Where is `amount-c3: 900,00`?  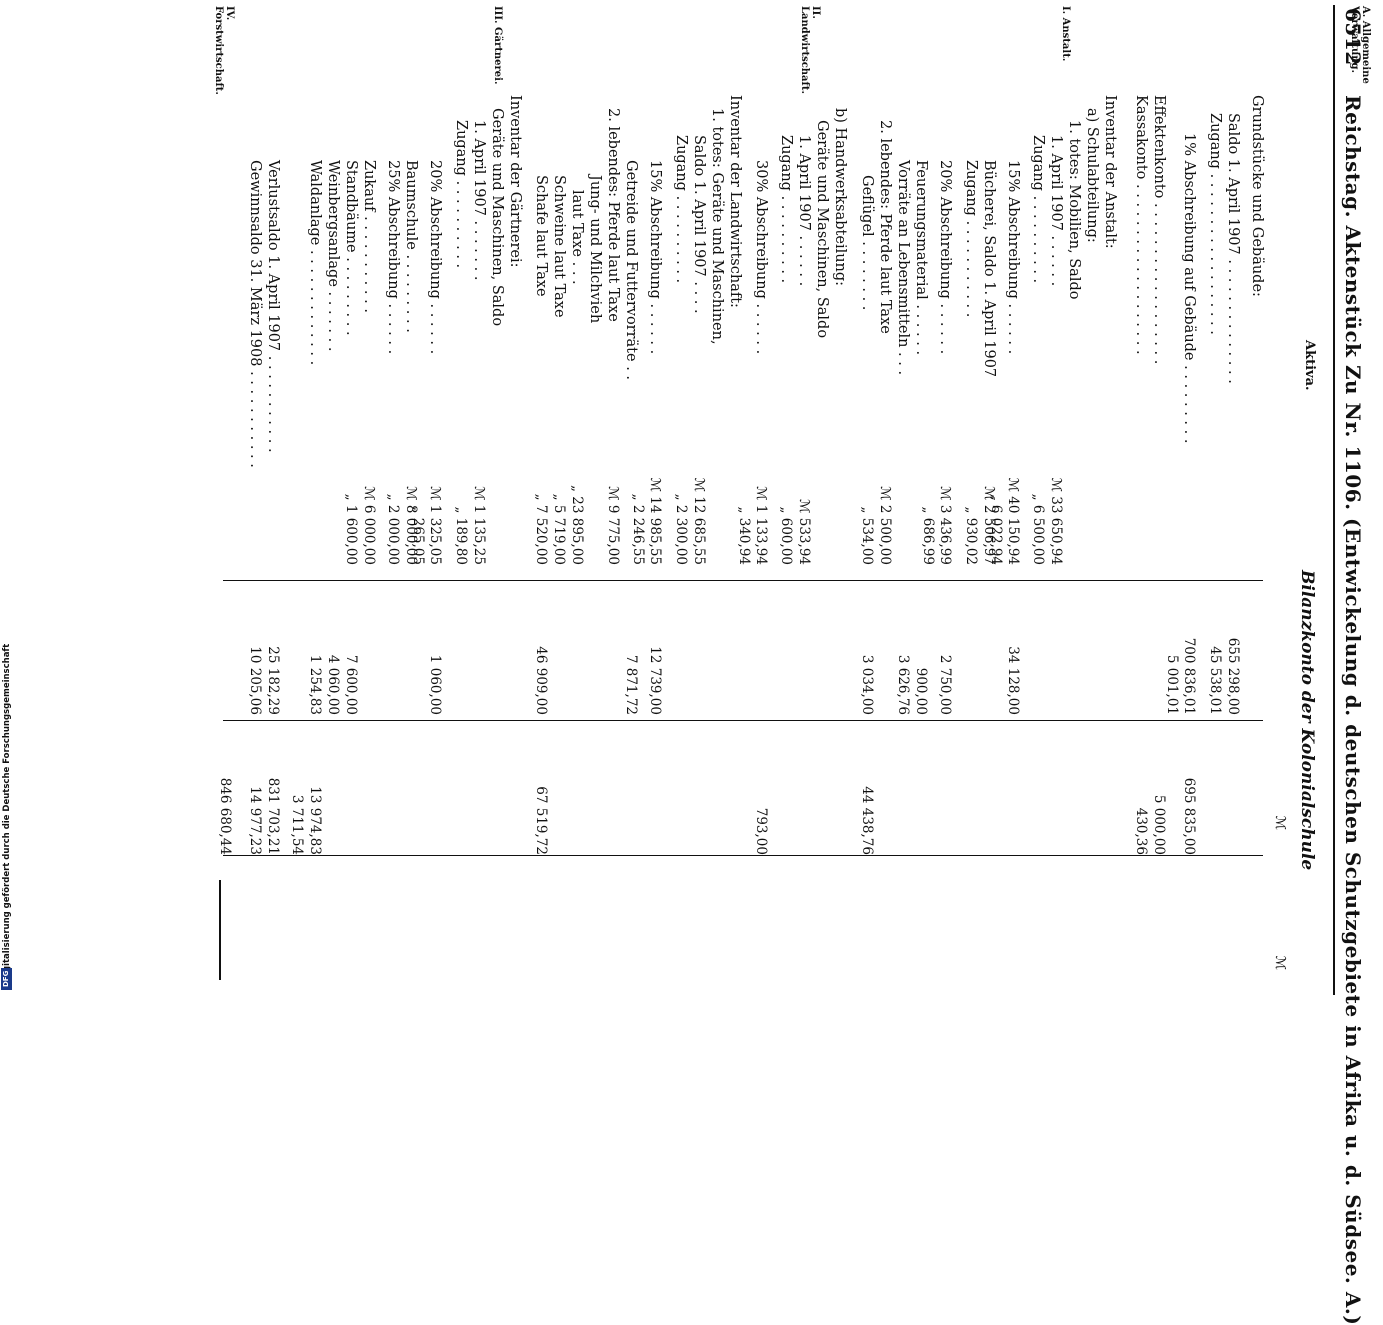 amount-c3: 900,00 is located at coordinates (921, 691).